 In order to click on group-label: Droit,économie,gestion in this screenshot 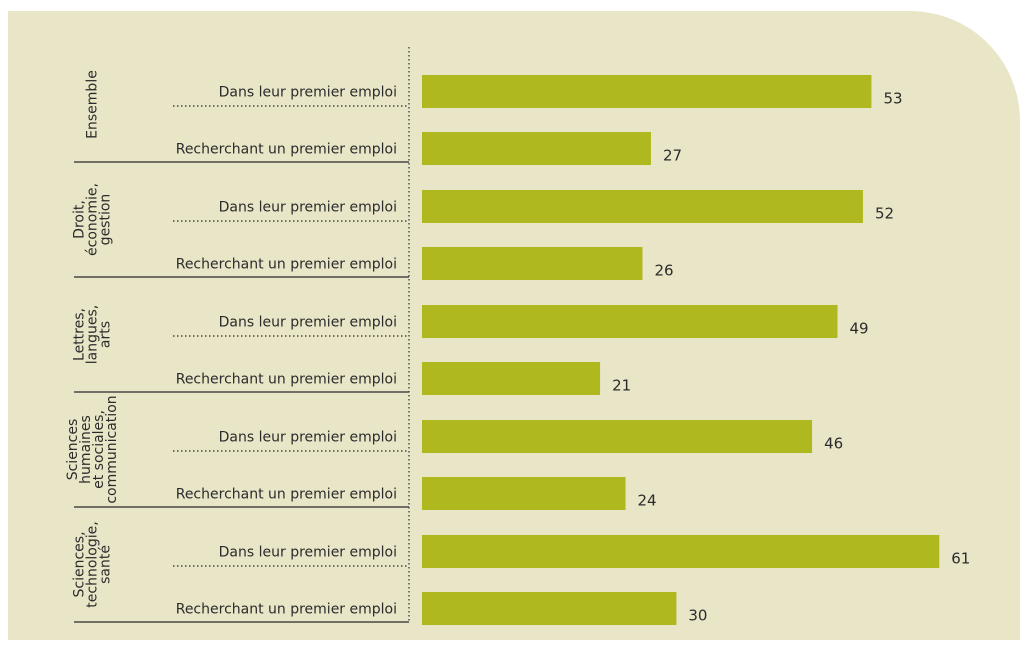, I will do `click(93, 219)`.